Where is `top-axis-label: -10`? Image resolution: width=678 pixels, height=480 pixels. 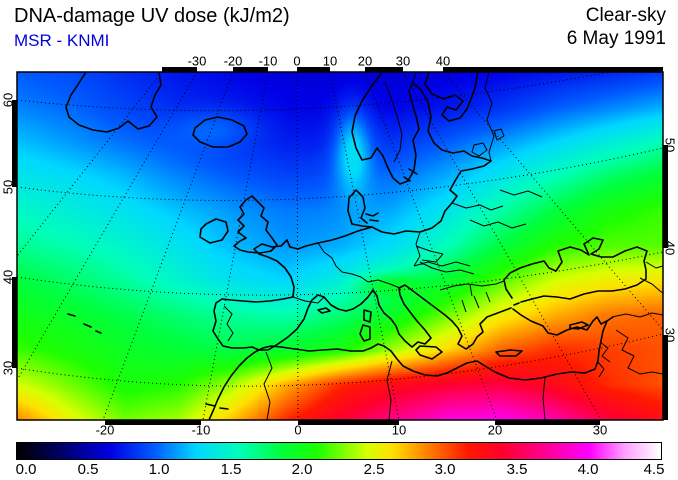
top-axis-label: -10 is located at coordinates (268, 61).